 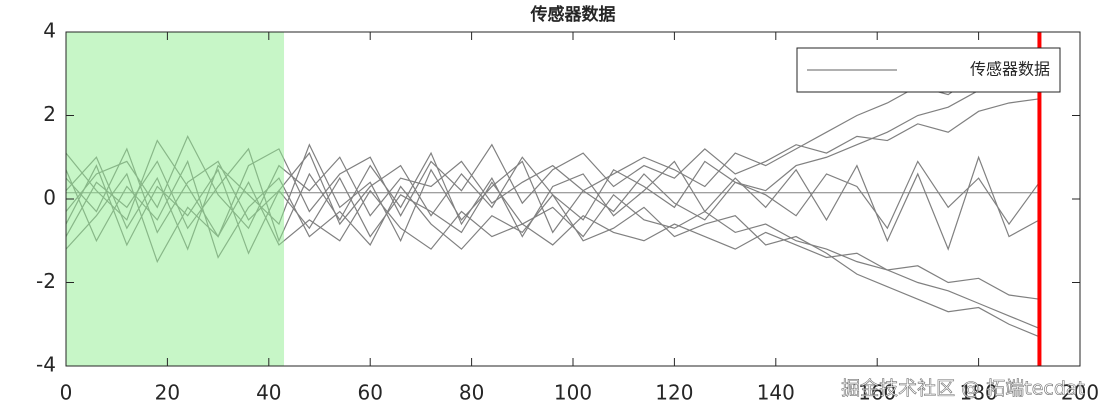 I want to click on x-tick-label: 200, so click(x=1080, y=393).